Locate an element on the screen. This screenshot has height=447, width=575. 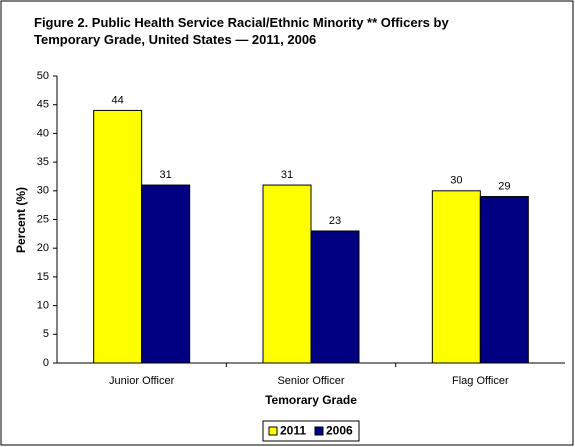
data-label: 29 is located at coordinates (504, 186).